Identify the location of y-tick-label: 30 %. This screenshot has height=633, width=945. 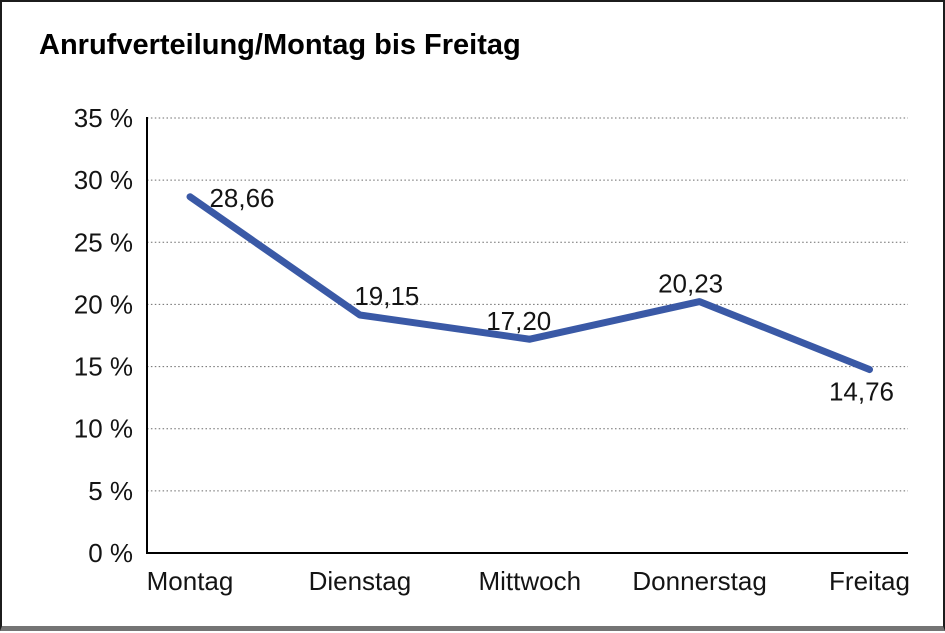
(103, 180).